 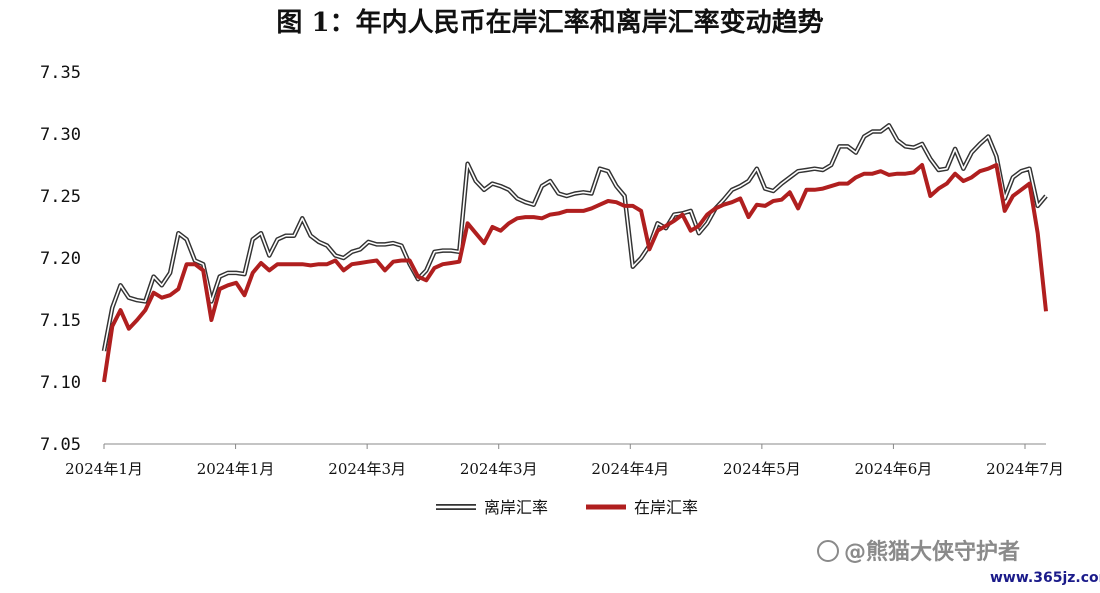 I want to click on x-tick-label: 2024年5月, so click(x=762, y=469).